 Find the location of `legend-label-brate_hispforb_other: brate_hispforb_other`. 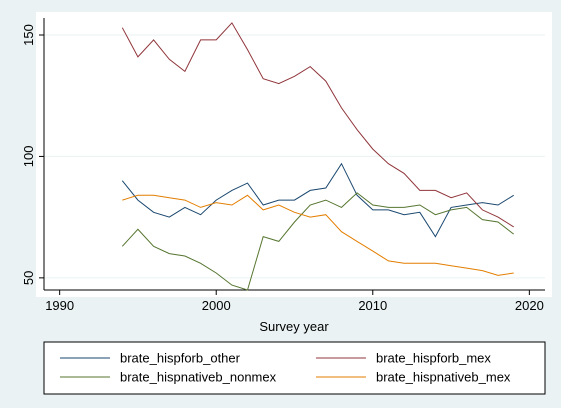

legend-label-brate_hispforb_other: brate_hispforb_other is located at coordinates (180, 358).